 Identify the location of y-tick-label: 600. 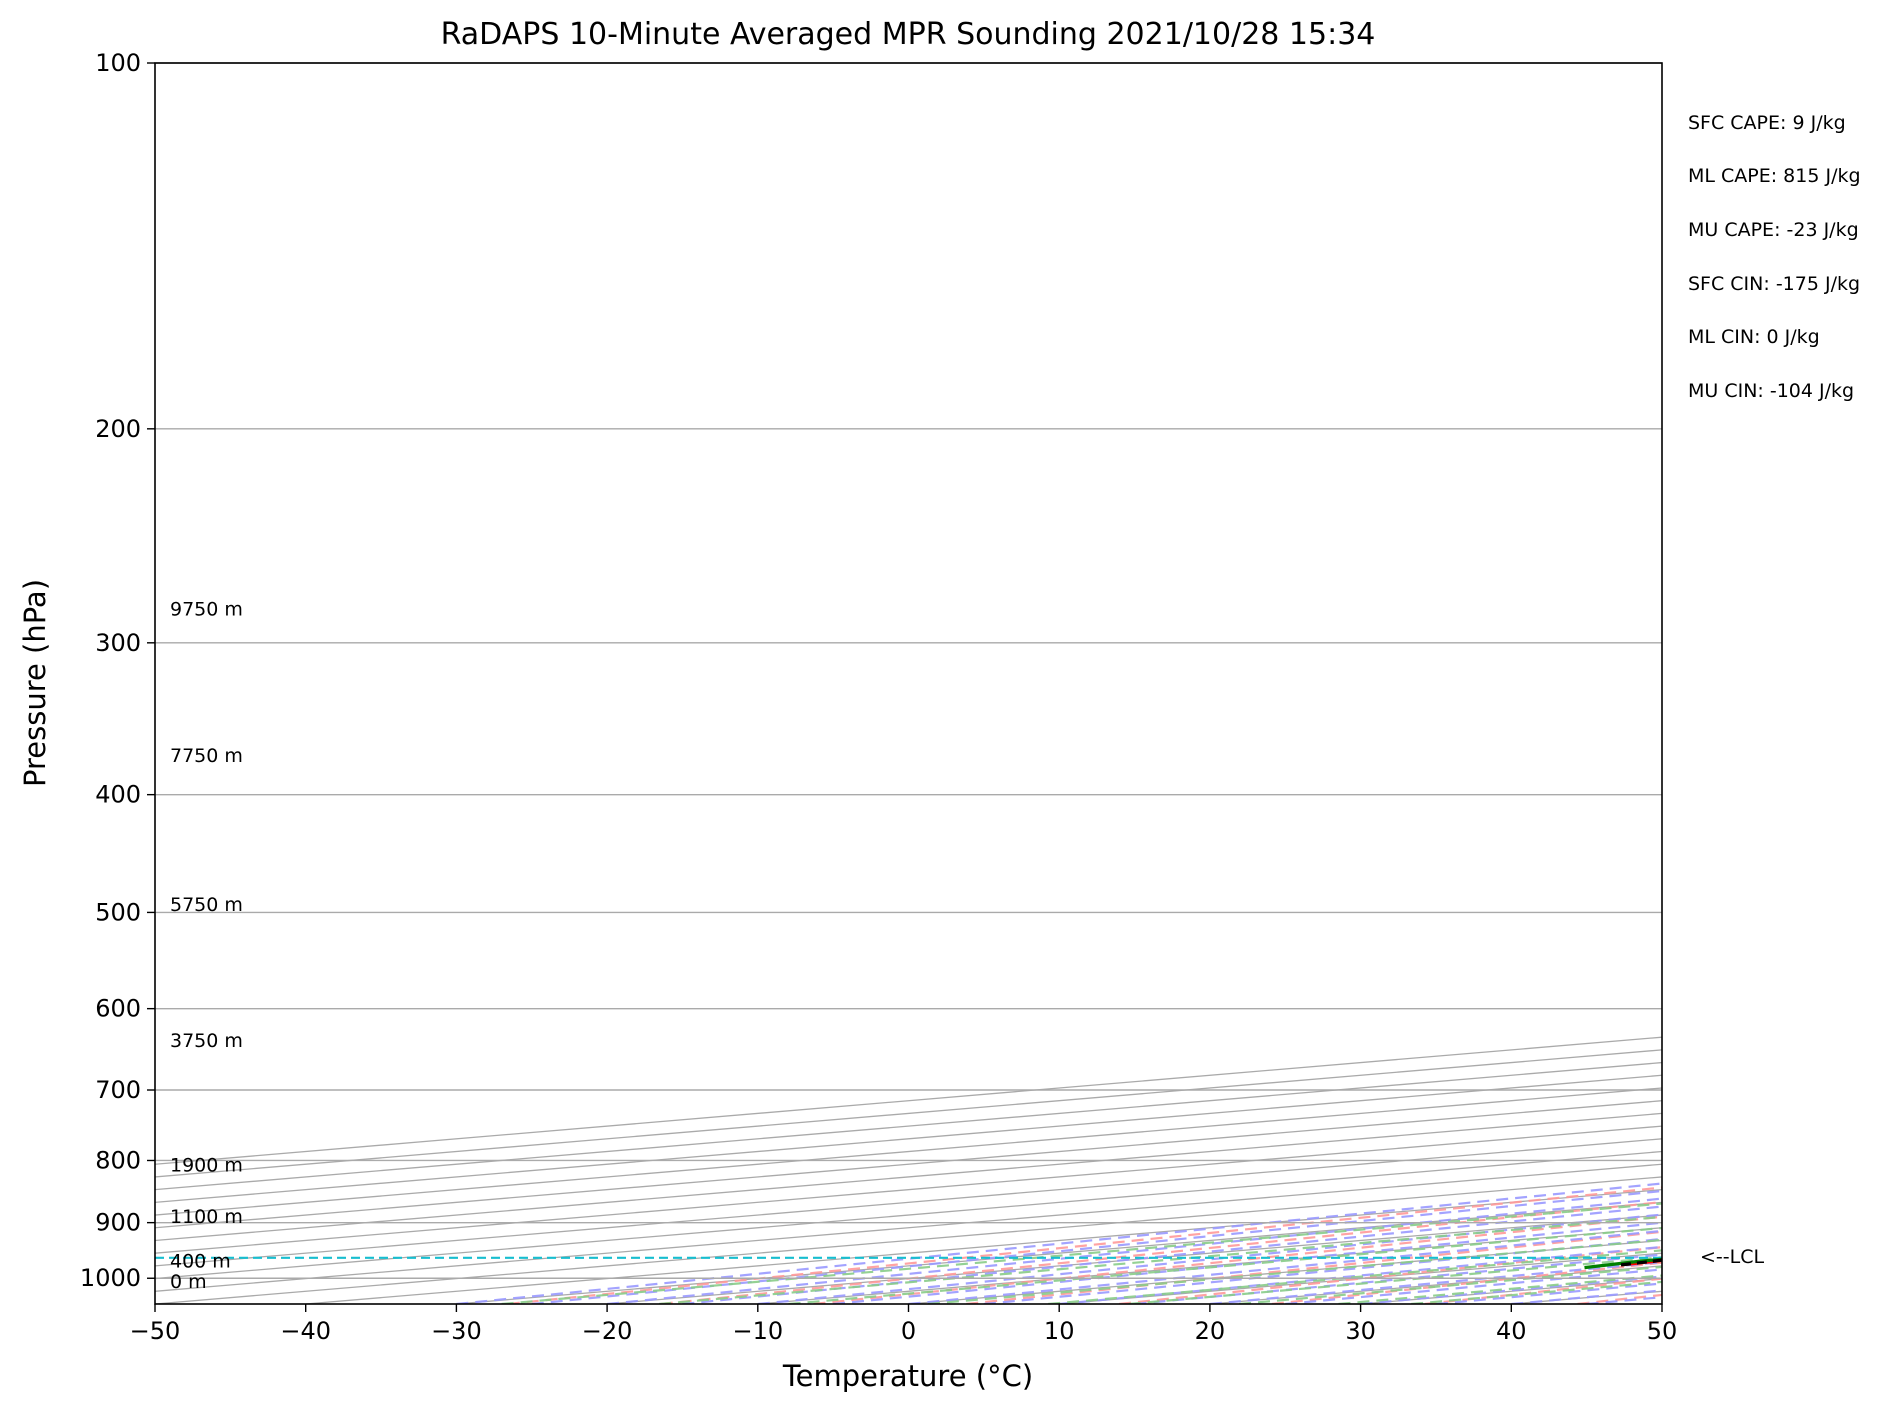
(118, 1009).